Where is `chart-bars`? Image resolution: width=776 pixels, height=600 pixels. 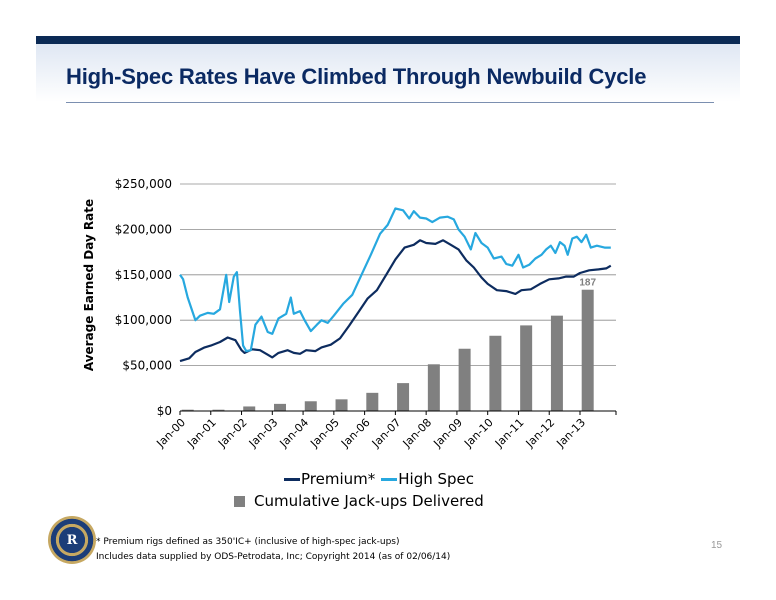 chart-bars is located at coordinates (387, 350).